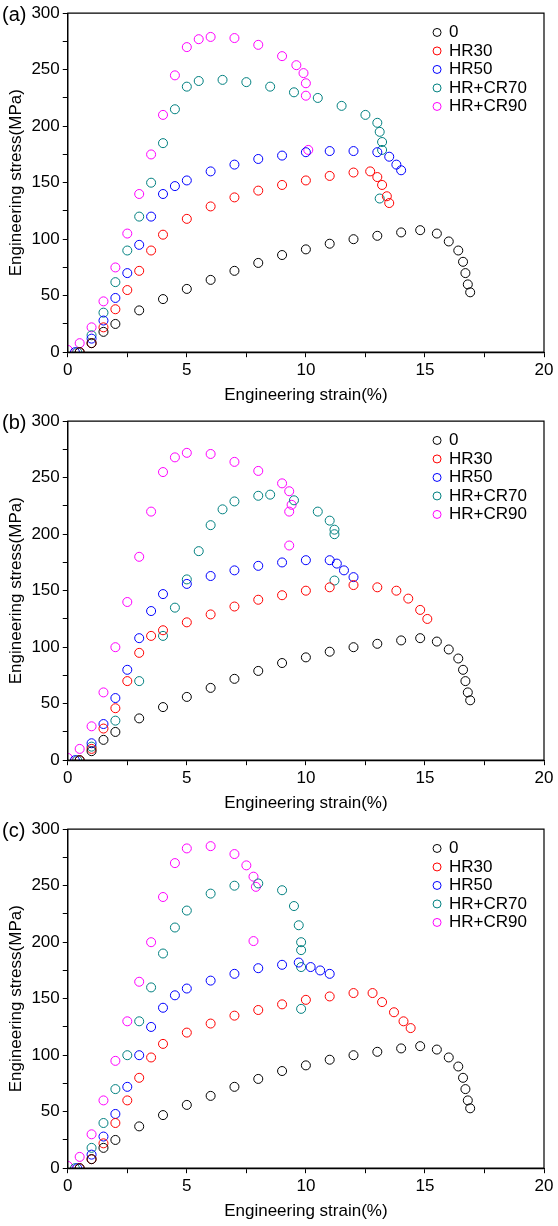 The width and height of the screenshot is (558, 1226). Describe the element at coordinates (14, 829) in the screenshot. I see `chart-title: (c)` at that location.